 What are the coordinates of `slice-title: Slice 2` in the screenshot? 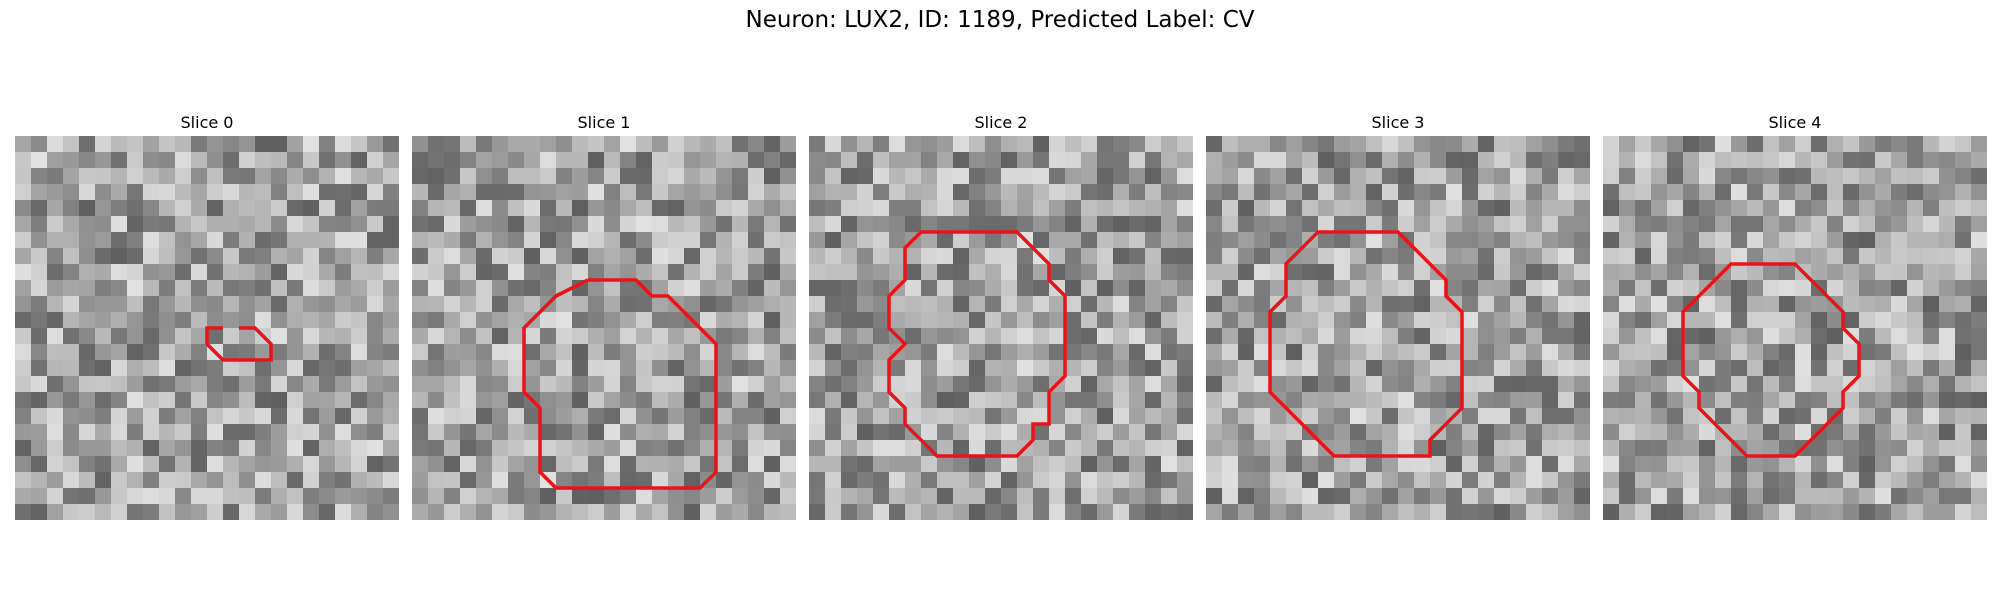 It's located at (1001, 122).